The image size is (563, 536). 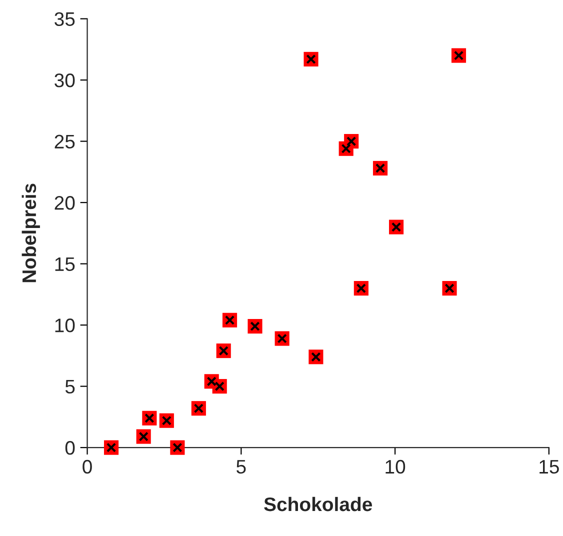 What do you see at coordinates (64, 203) in the screenshot?
I see `y-tick-label: 20` at bounding box center [64, 203].